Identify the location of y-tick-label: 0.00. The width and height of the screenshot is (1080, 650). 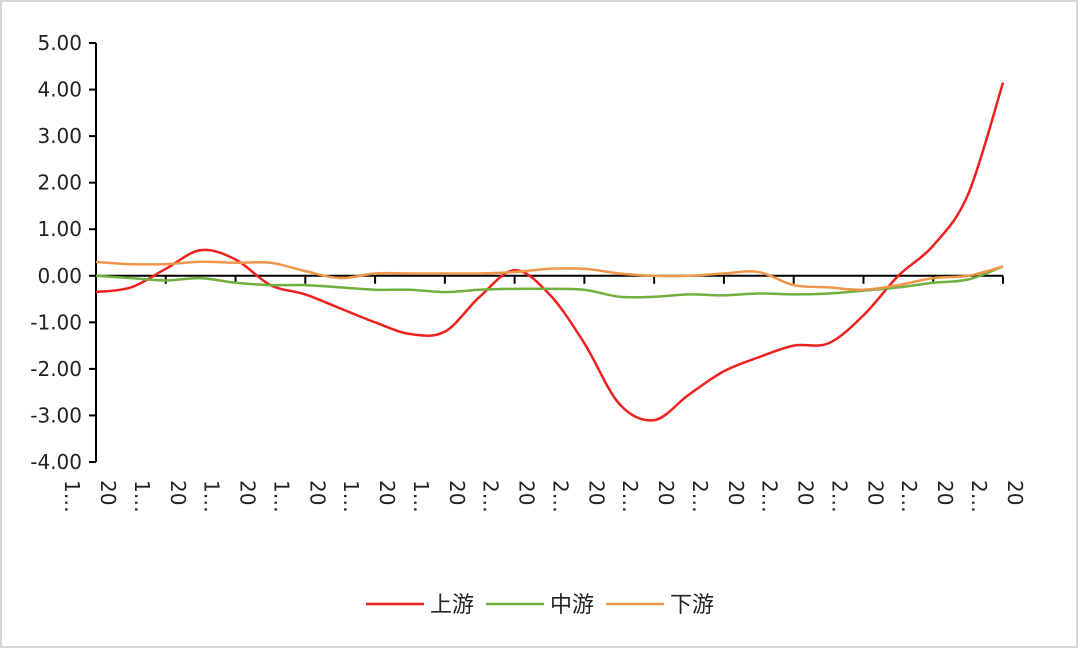
(59, 276).